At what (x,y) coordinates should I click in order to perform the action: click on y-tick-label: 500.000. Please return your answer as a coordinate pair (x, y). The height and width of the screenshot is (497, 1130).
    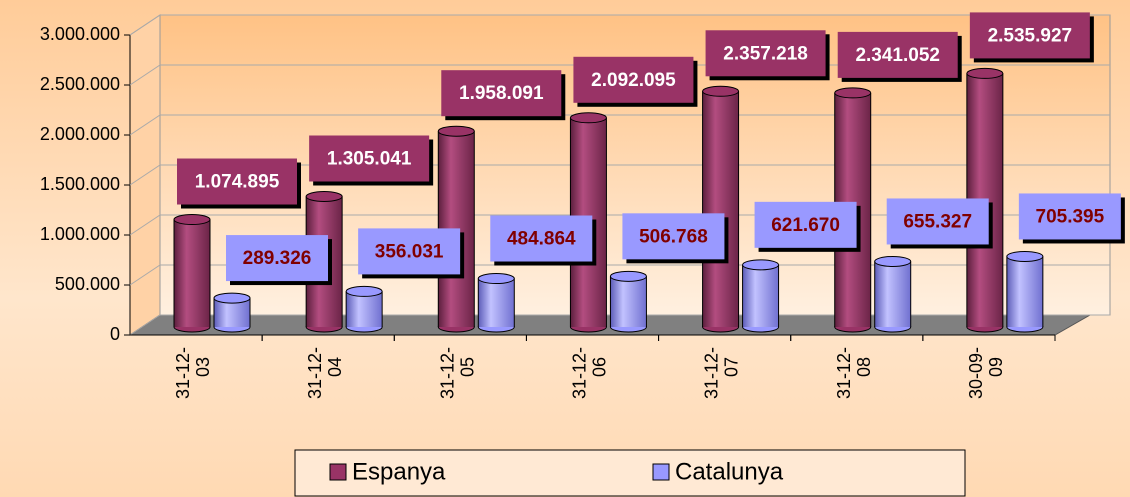
    Looking at the image, I should click on (87, 284).